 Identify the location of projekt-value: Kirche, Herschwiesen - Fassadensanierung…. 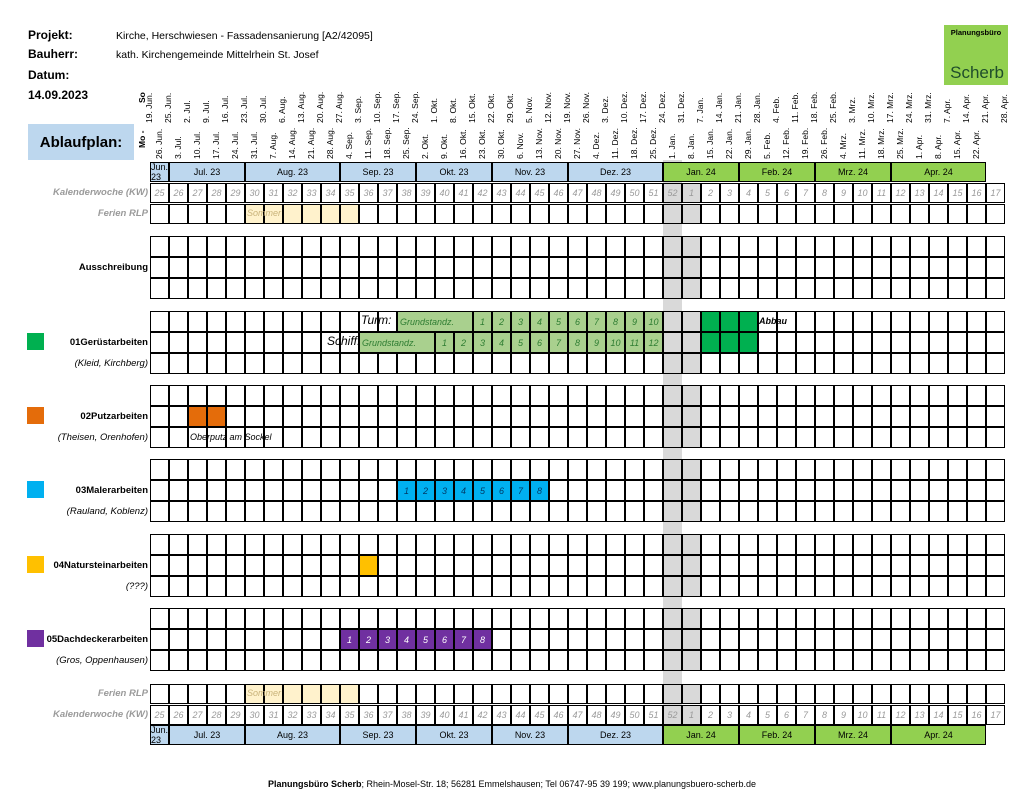
(244, 36).